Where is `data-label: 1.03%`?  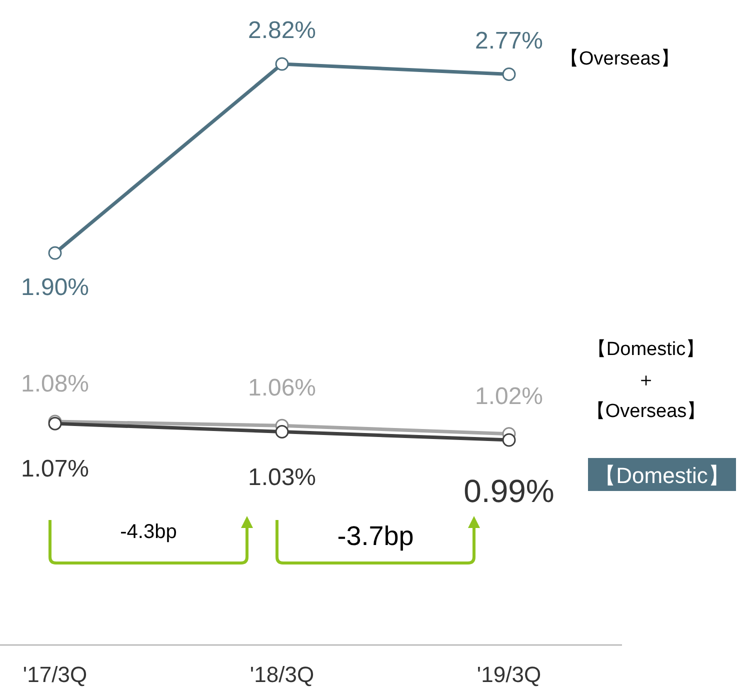
data-label: 1.03% is located at coordinates (282, 477).